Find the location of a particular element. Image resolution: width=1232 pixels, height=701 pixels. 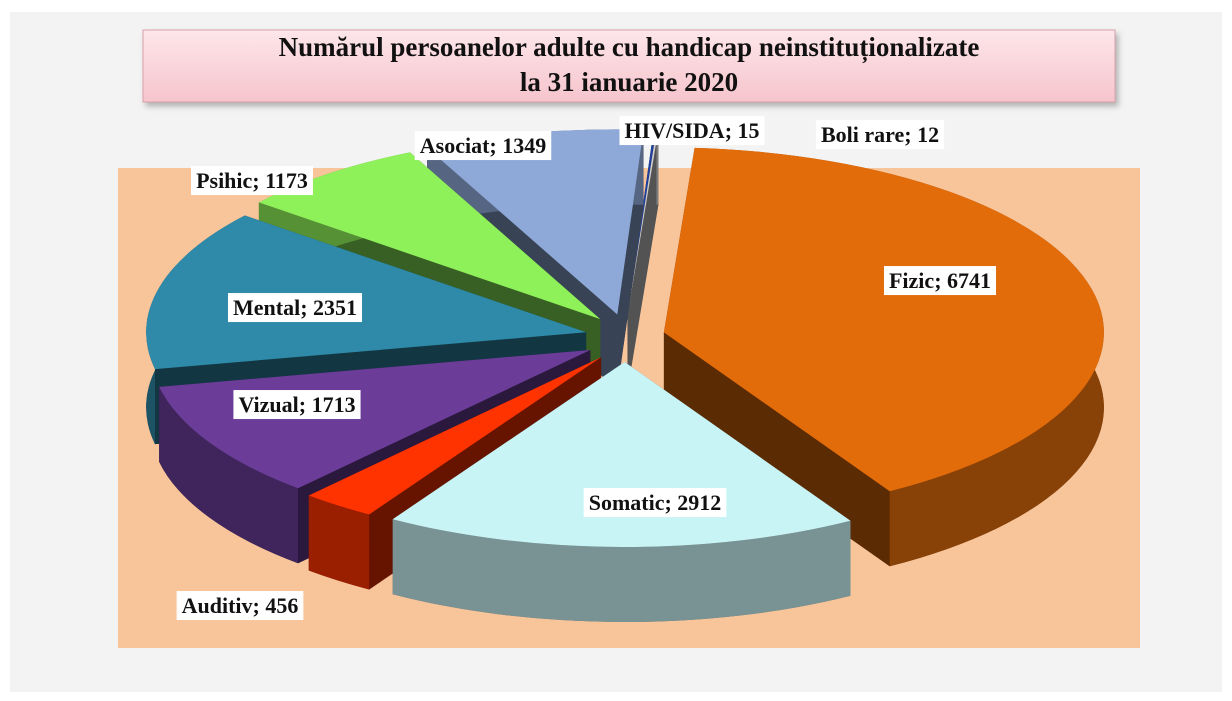

value-label: 6741 is located at coordinates (969, 280).